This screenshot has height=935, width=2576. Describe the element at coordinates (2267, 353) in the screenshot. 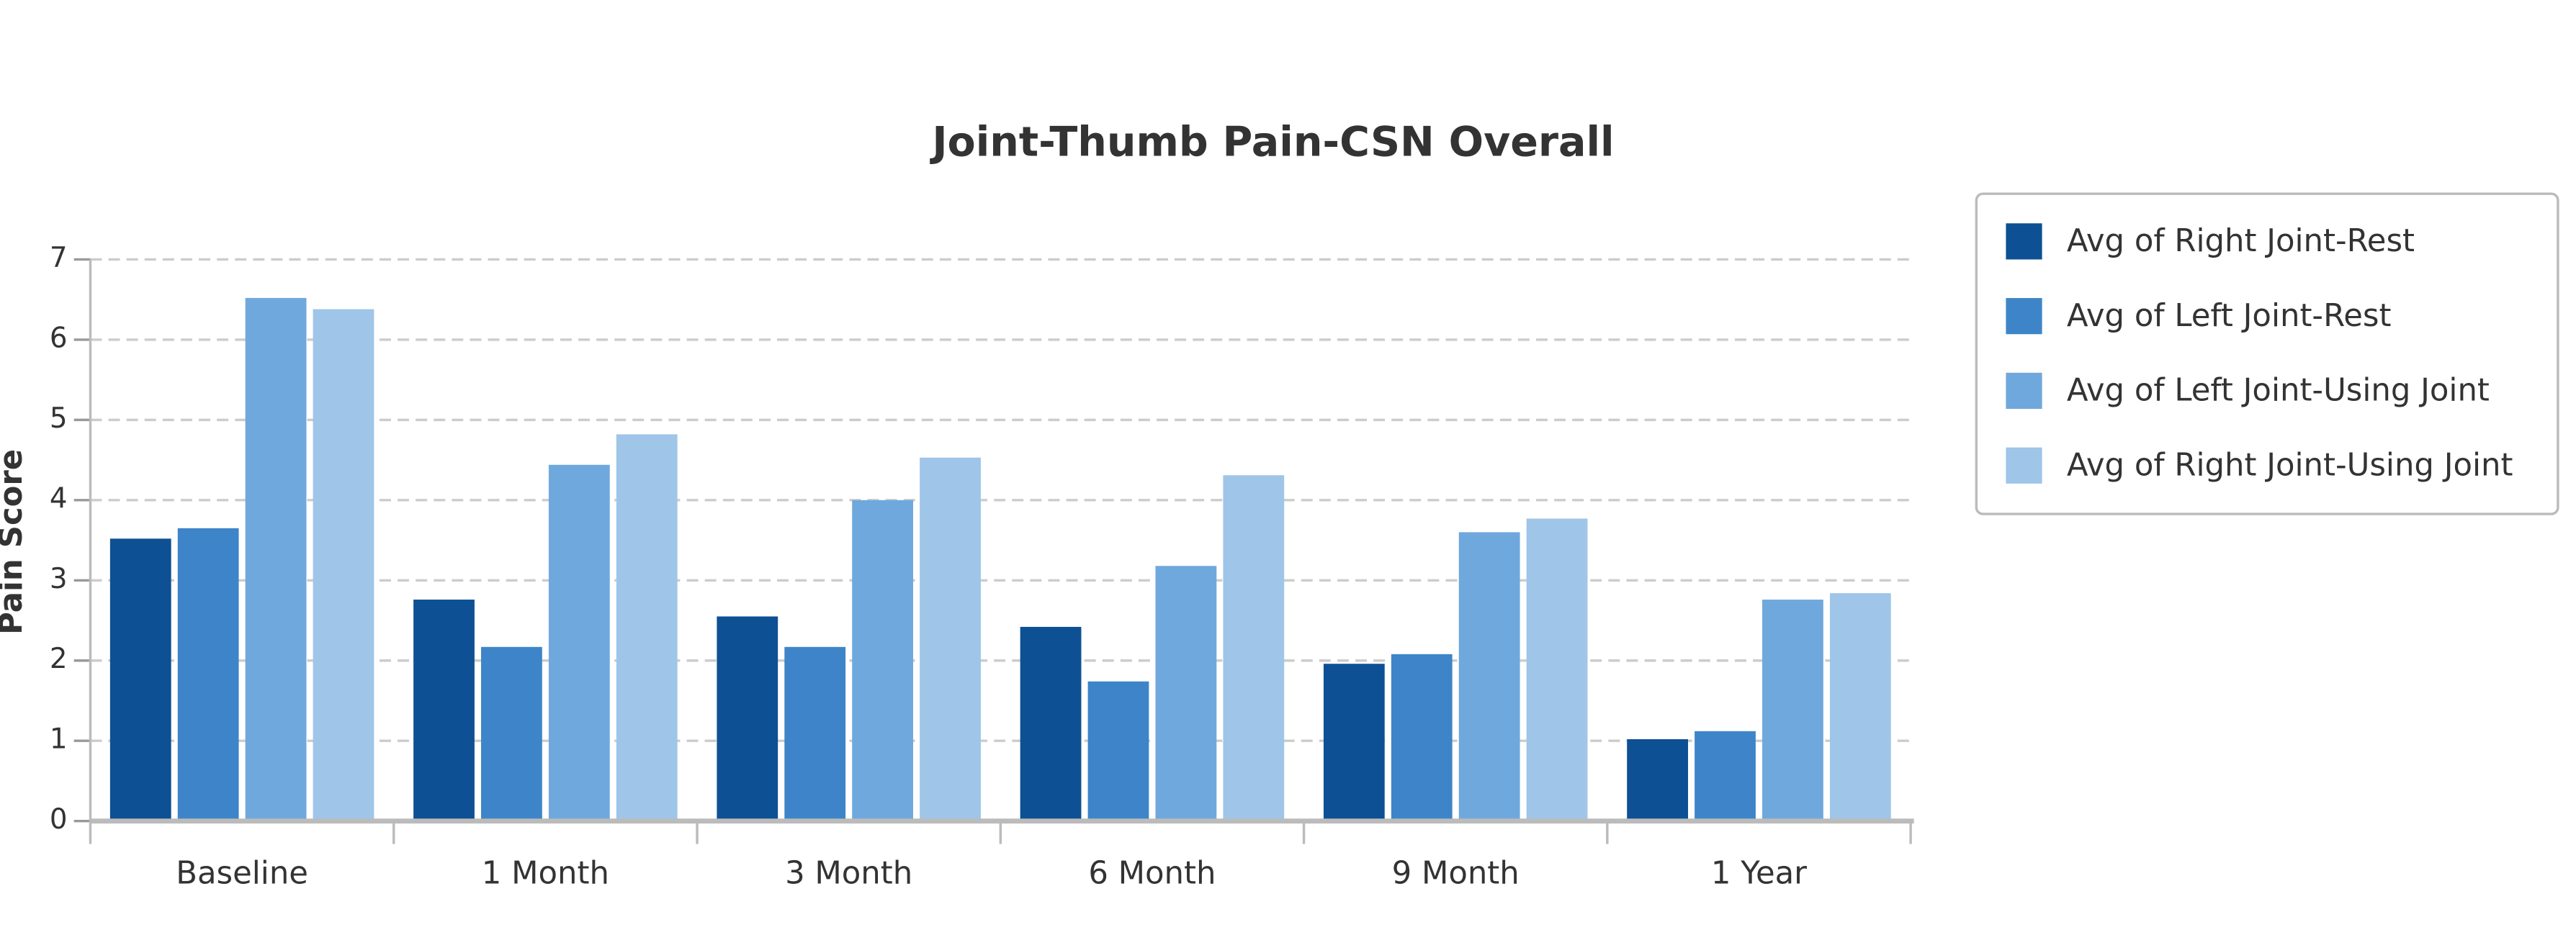

I see `legend-box` at that location.